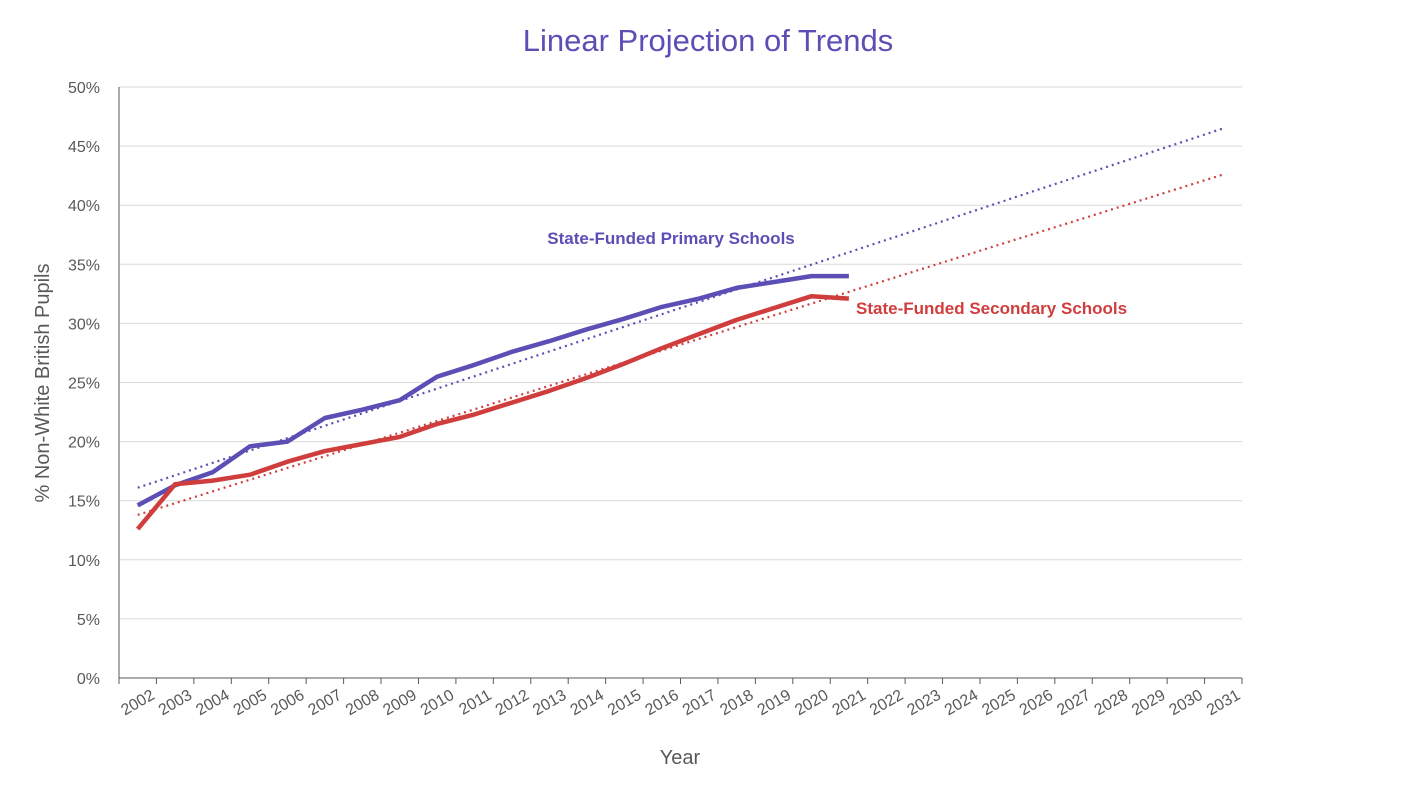 This screenshot has width=1417, height=797. I want to click on y-tick-label: 0%, so click(88, 679).